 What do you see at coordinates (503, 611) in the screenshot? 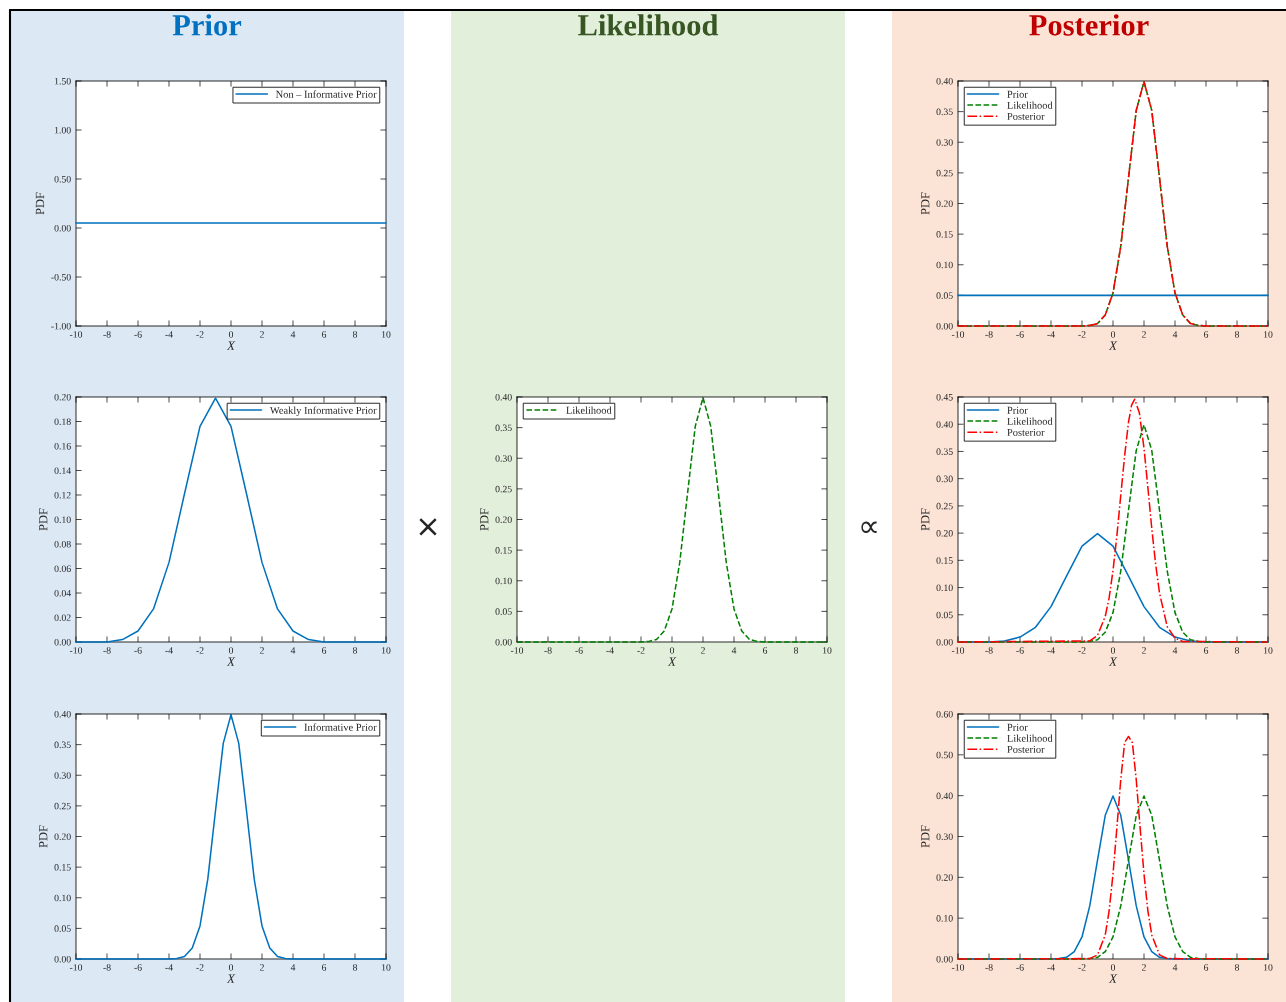
I see `y-tick-label: 0.05` at bounding box center [503, 611].